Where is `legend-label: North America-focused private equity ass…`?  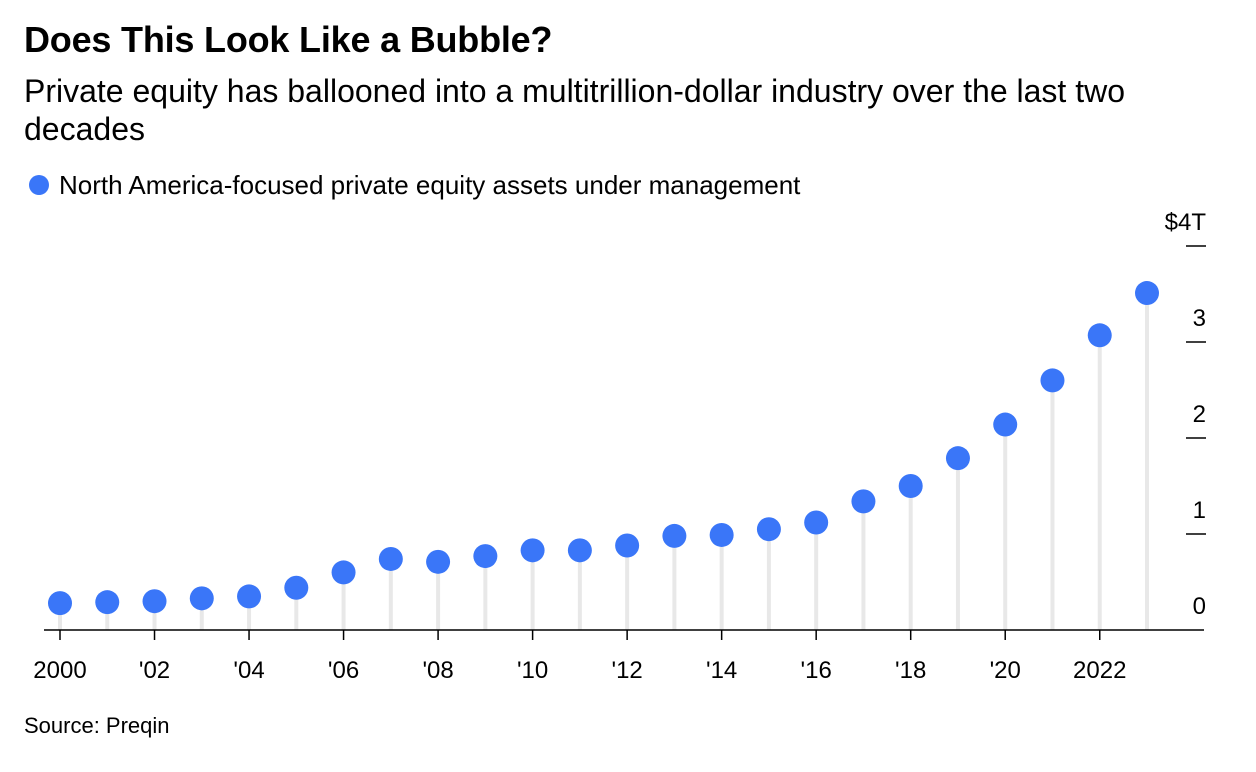 legend-label: North America-focused private equity ass… is located at coordinates (430, 185).